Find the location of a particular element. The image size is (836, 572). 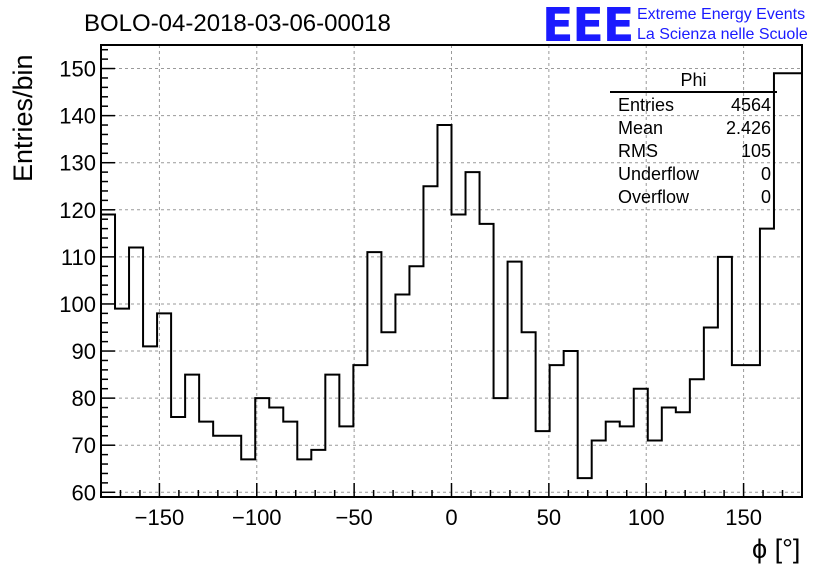

stats-value: 2.426 is located at coordinates (748, 128).